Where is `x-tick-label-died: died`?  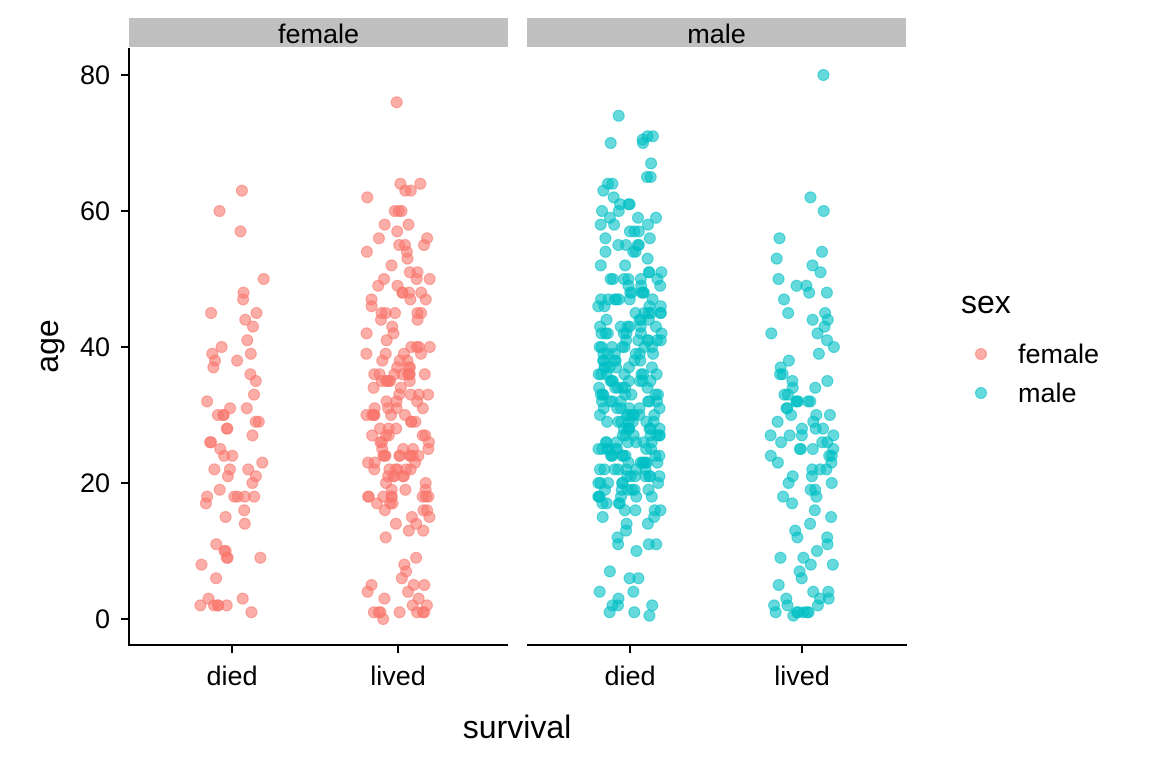
x-tick-label-died: died is located at coordinates (629, 676).